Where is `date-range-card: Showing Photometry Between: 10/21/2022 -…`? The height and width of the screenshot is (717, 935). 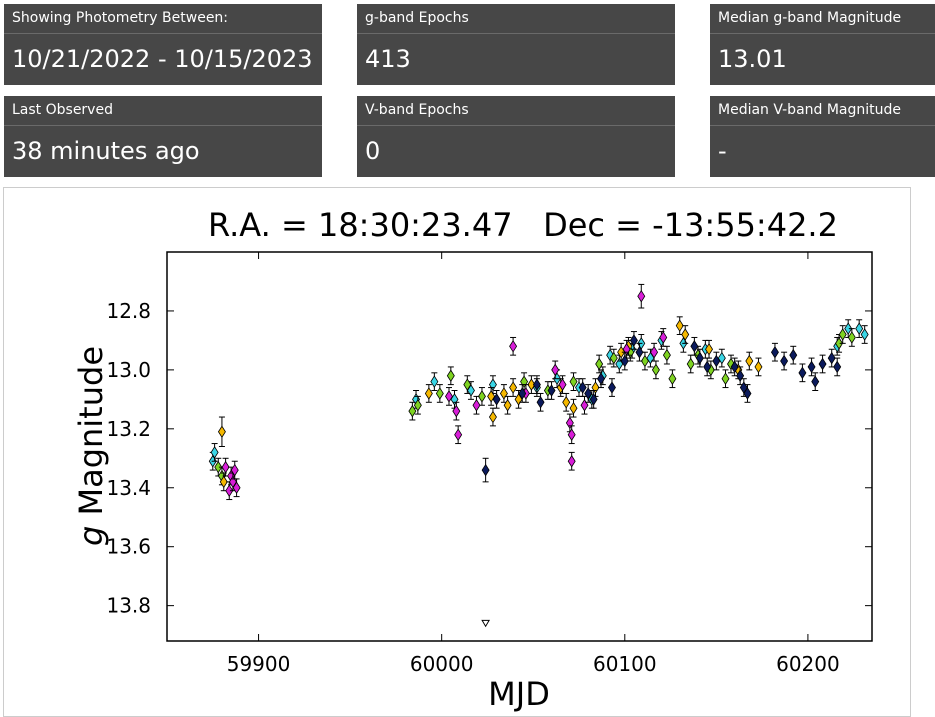
date-range-card: Showing Photometry Between: 10/21/2022 -… is located at coordinates (163, 44).